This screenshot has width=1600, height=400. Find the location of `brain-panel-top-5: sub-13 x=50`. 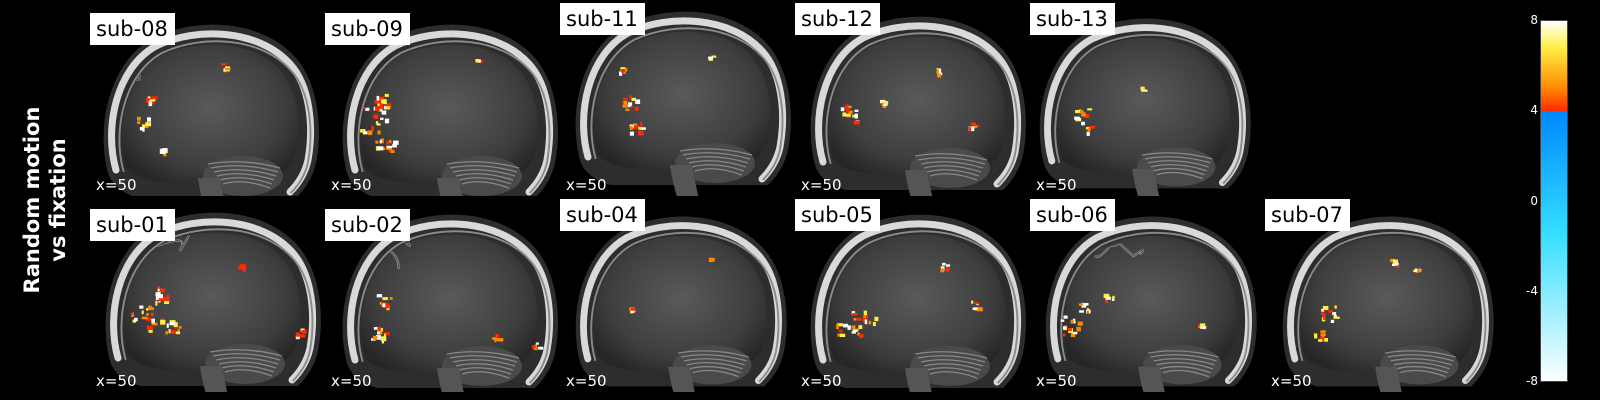

brain-panel-top-5: sub-13 x=50 is located at coordinates (1149, 98).